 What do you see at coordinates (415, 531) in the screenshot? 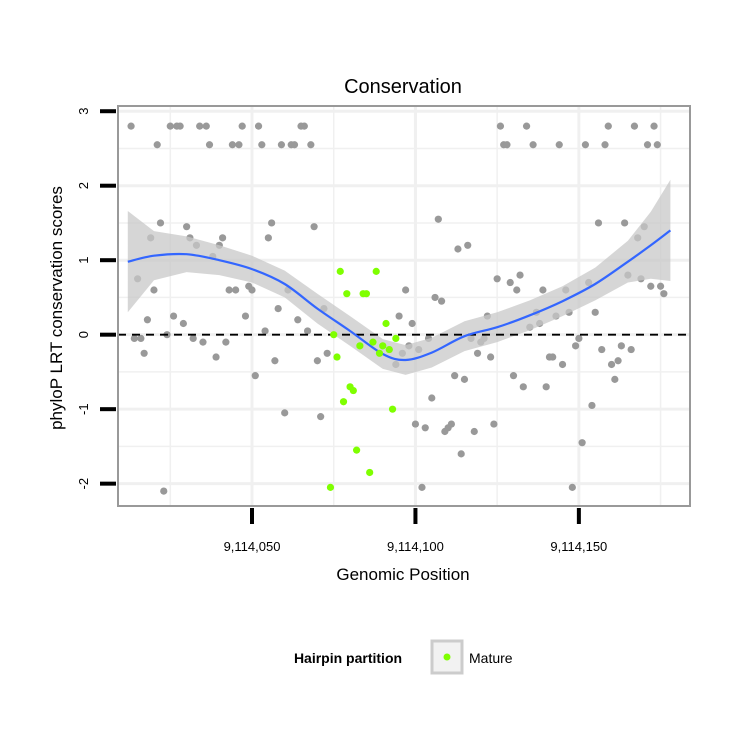
I see `x-axis: 9,114,050 9,114,100 9,114,150` at bounding box center [415, 531].